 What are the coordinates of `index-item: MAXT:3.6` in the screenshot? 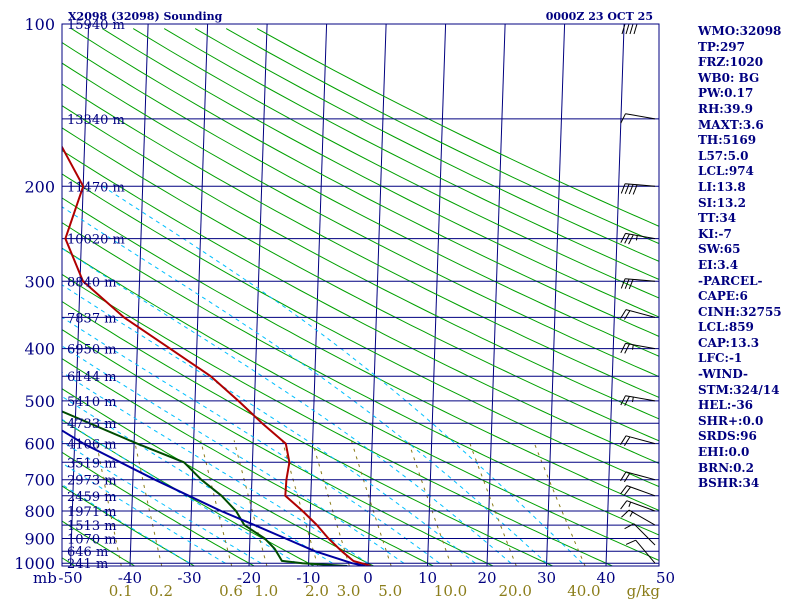 It's located at (731, 124).